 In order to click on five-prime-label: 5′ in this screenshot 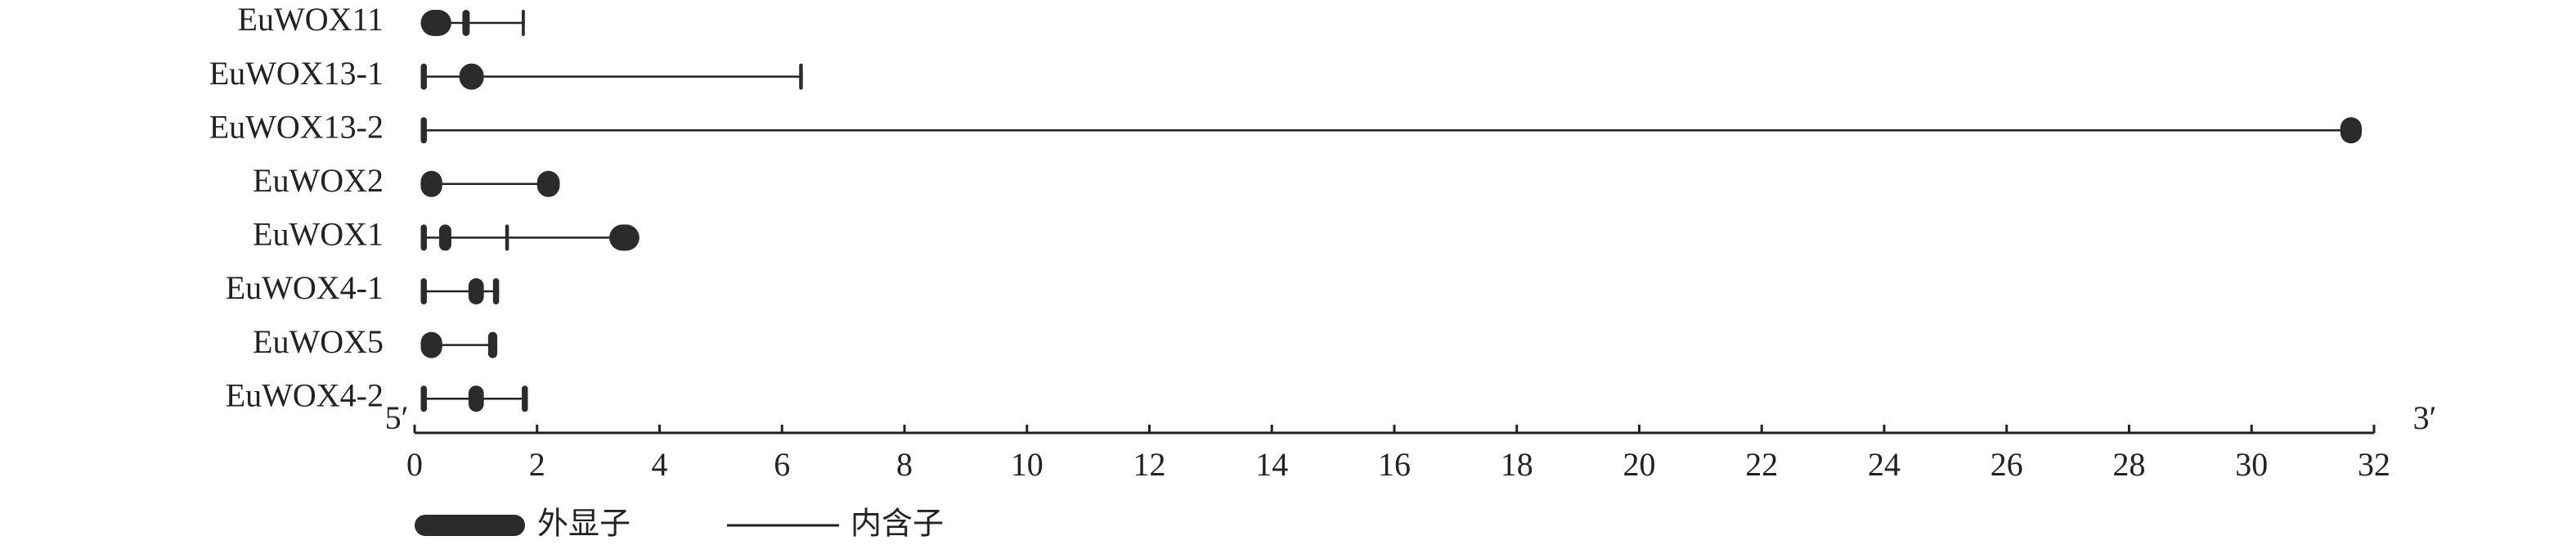, I will do `click(397, 417)`.